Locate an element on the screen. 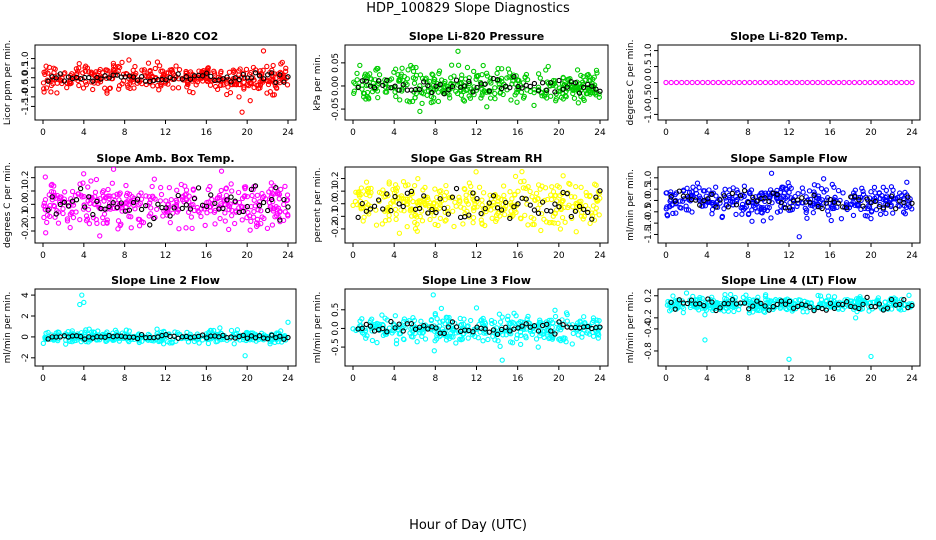  x-tick-label: 8 is located at coordinates (435, 379).